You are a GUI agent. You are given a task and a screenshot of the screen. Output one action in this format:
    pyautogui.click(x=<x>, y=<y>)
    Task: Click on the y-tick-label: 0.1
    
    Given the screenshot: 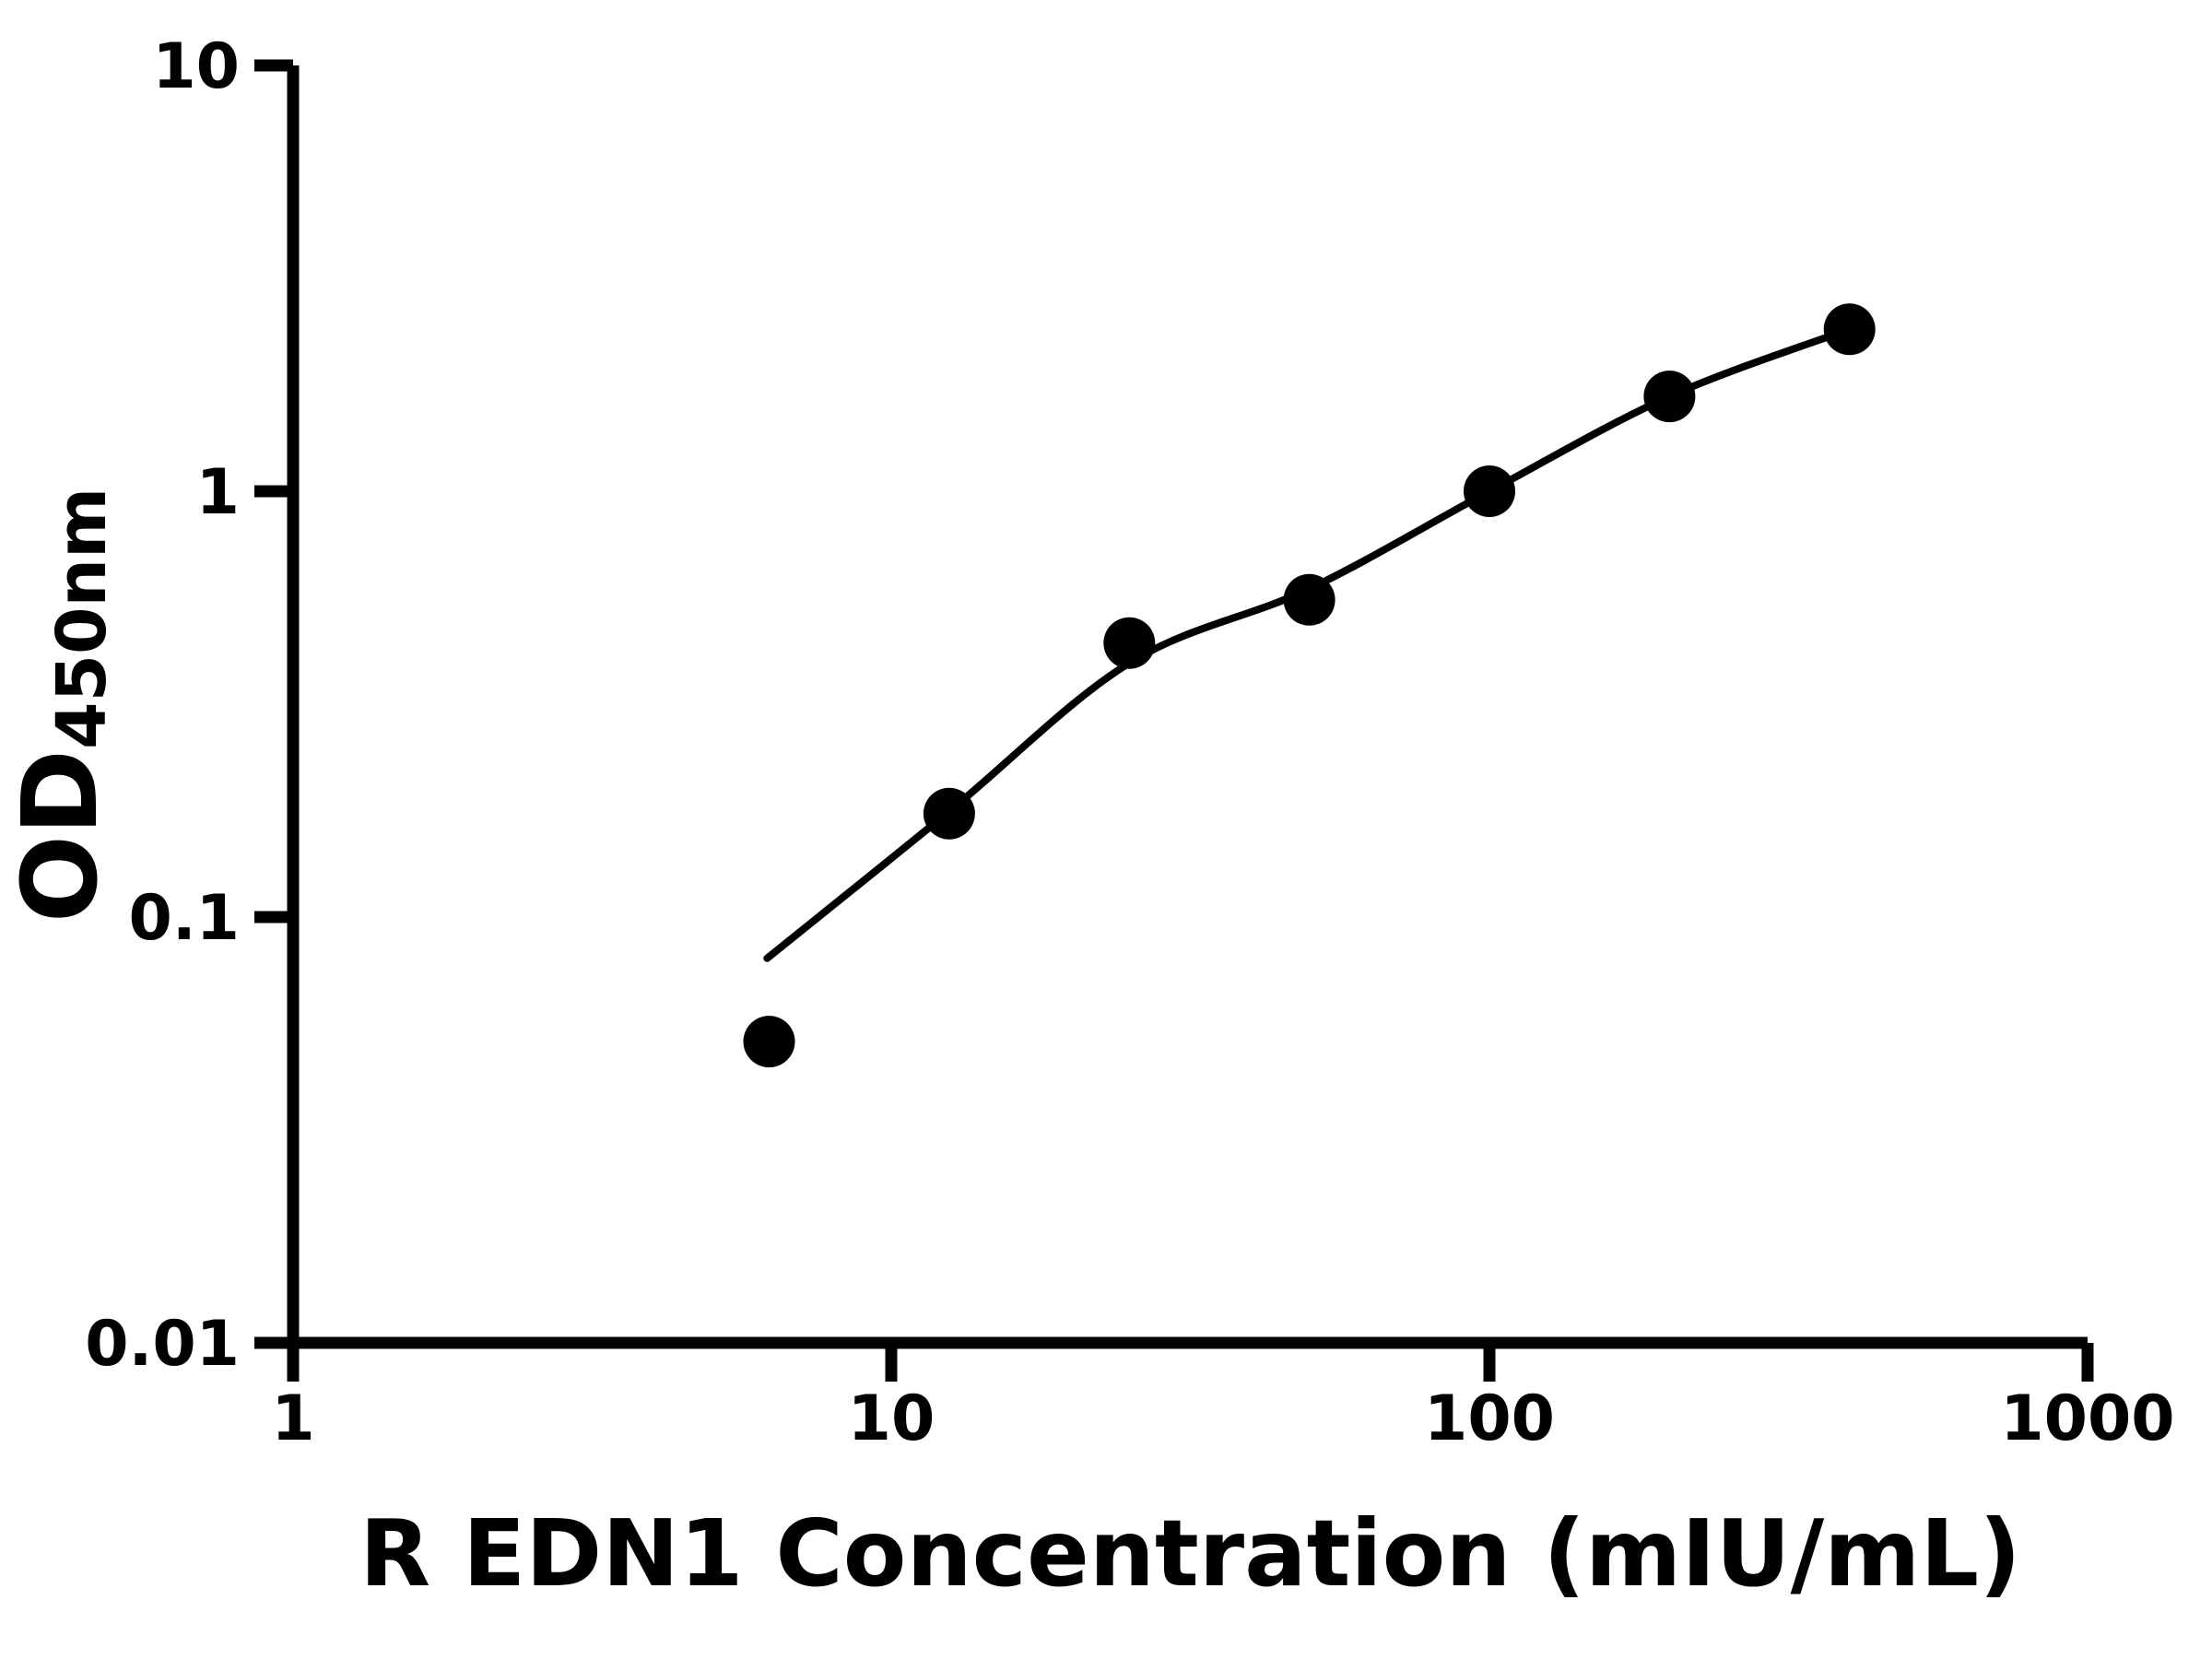 What is the action you would take?
    pyautogui.click(x=184, y=918)
    